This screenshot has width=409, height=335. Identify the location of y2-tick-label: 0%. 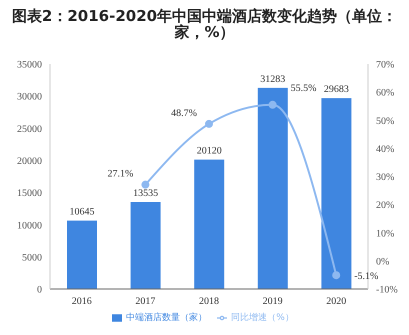
(383, 262).